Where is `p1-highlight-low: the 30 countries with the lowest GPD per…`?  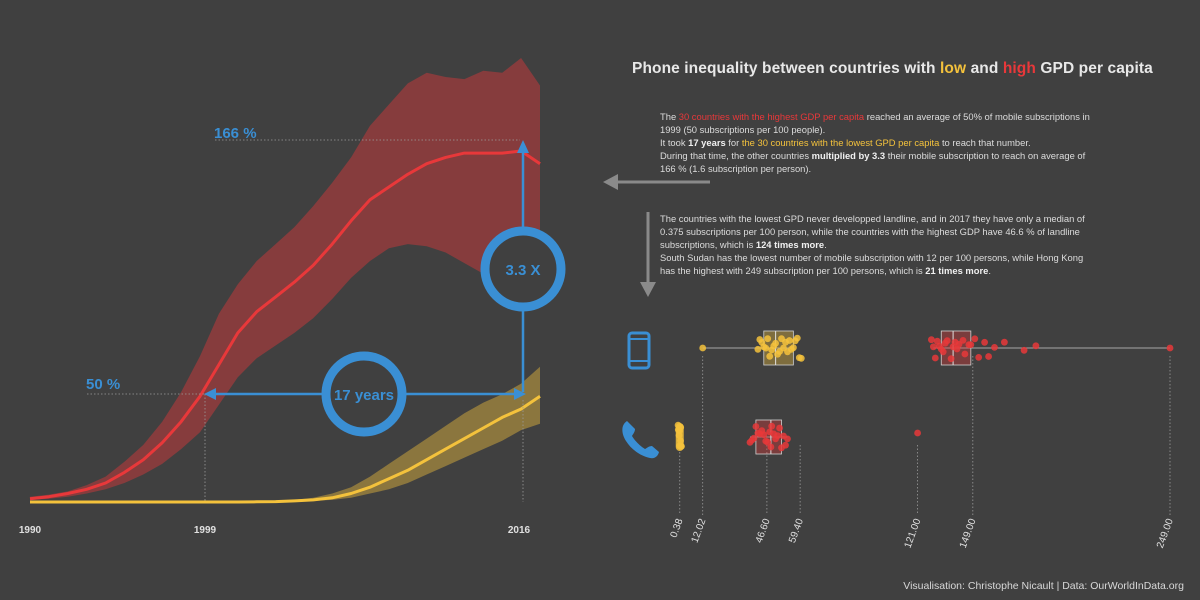
p1-highlight-low: the 30 countries with the lowest GPD per… is located at coordinates (840, 142).